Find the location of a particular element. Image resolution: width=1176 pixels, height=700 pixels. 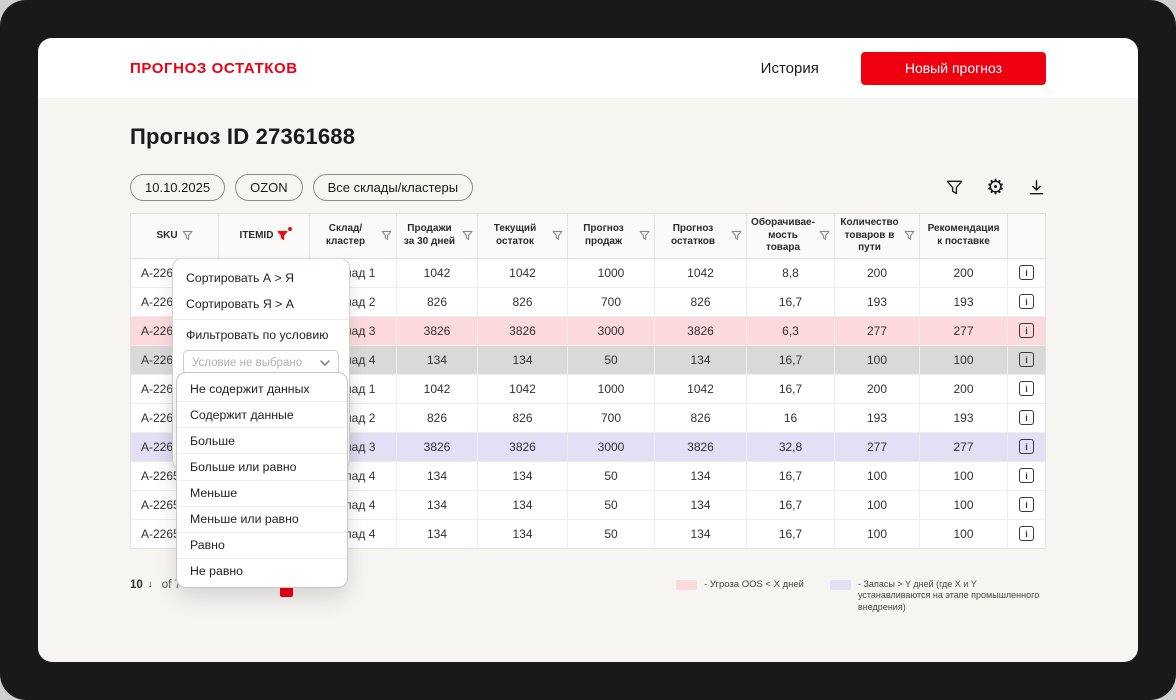

condition-option: Не равно is located at coordinates (262, 570).